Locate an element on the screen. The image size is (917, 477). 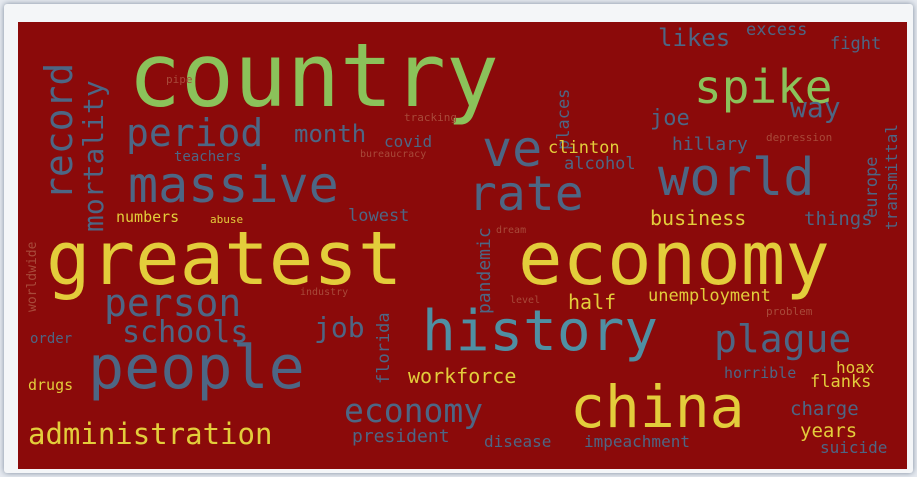
word-half: half is located at coordinates (592, 302).